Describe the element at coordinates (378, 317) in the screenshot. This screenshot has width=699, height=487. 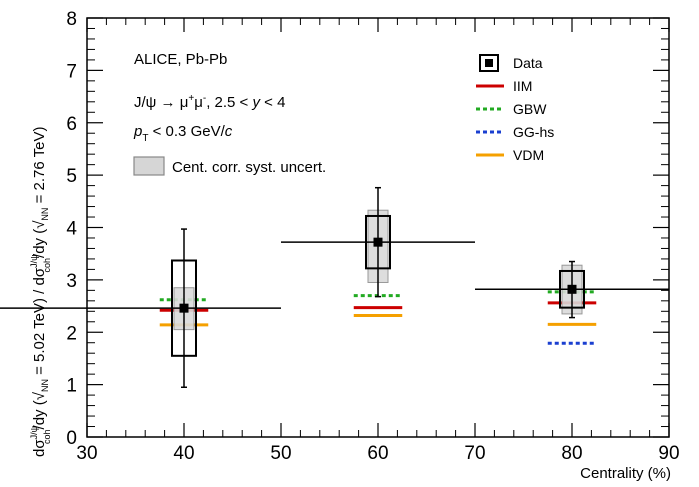
I see `model-lines` at that location.